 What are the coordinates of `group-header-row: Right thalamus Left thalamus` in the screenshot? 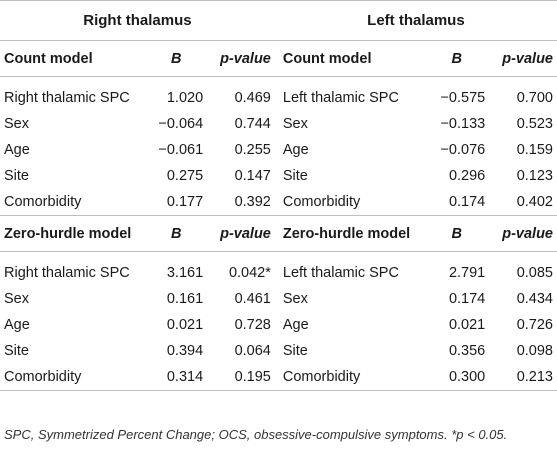 It's located at (278, 20).